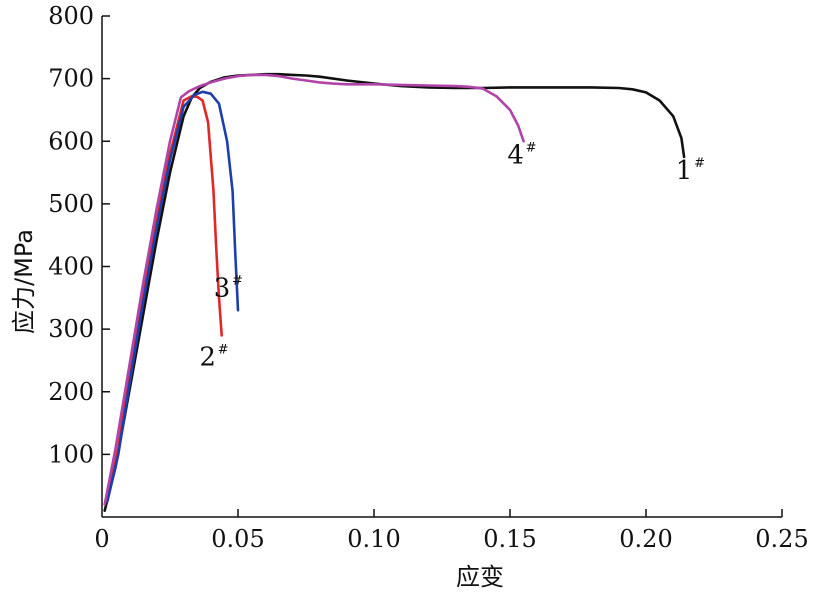 This screenshot has width=819, height=597. I want to click on series-label-sup-1: #, so click(699, 163).